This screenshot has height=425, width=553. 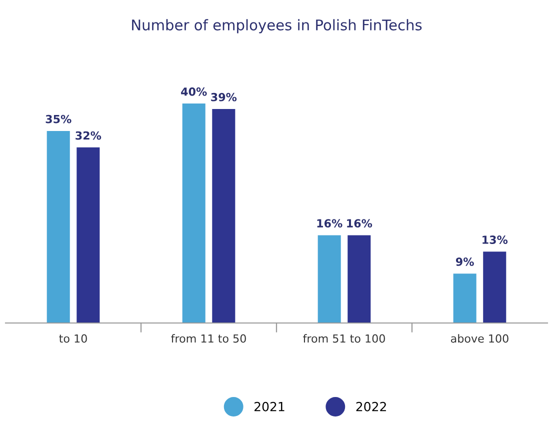 What do you see at coordinates (269, 407) in the screenshot?
I see `legend-label: 2021` at bounding box center [269, 407].